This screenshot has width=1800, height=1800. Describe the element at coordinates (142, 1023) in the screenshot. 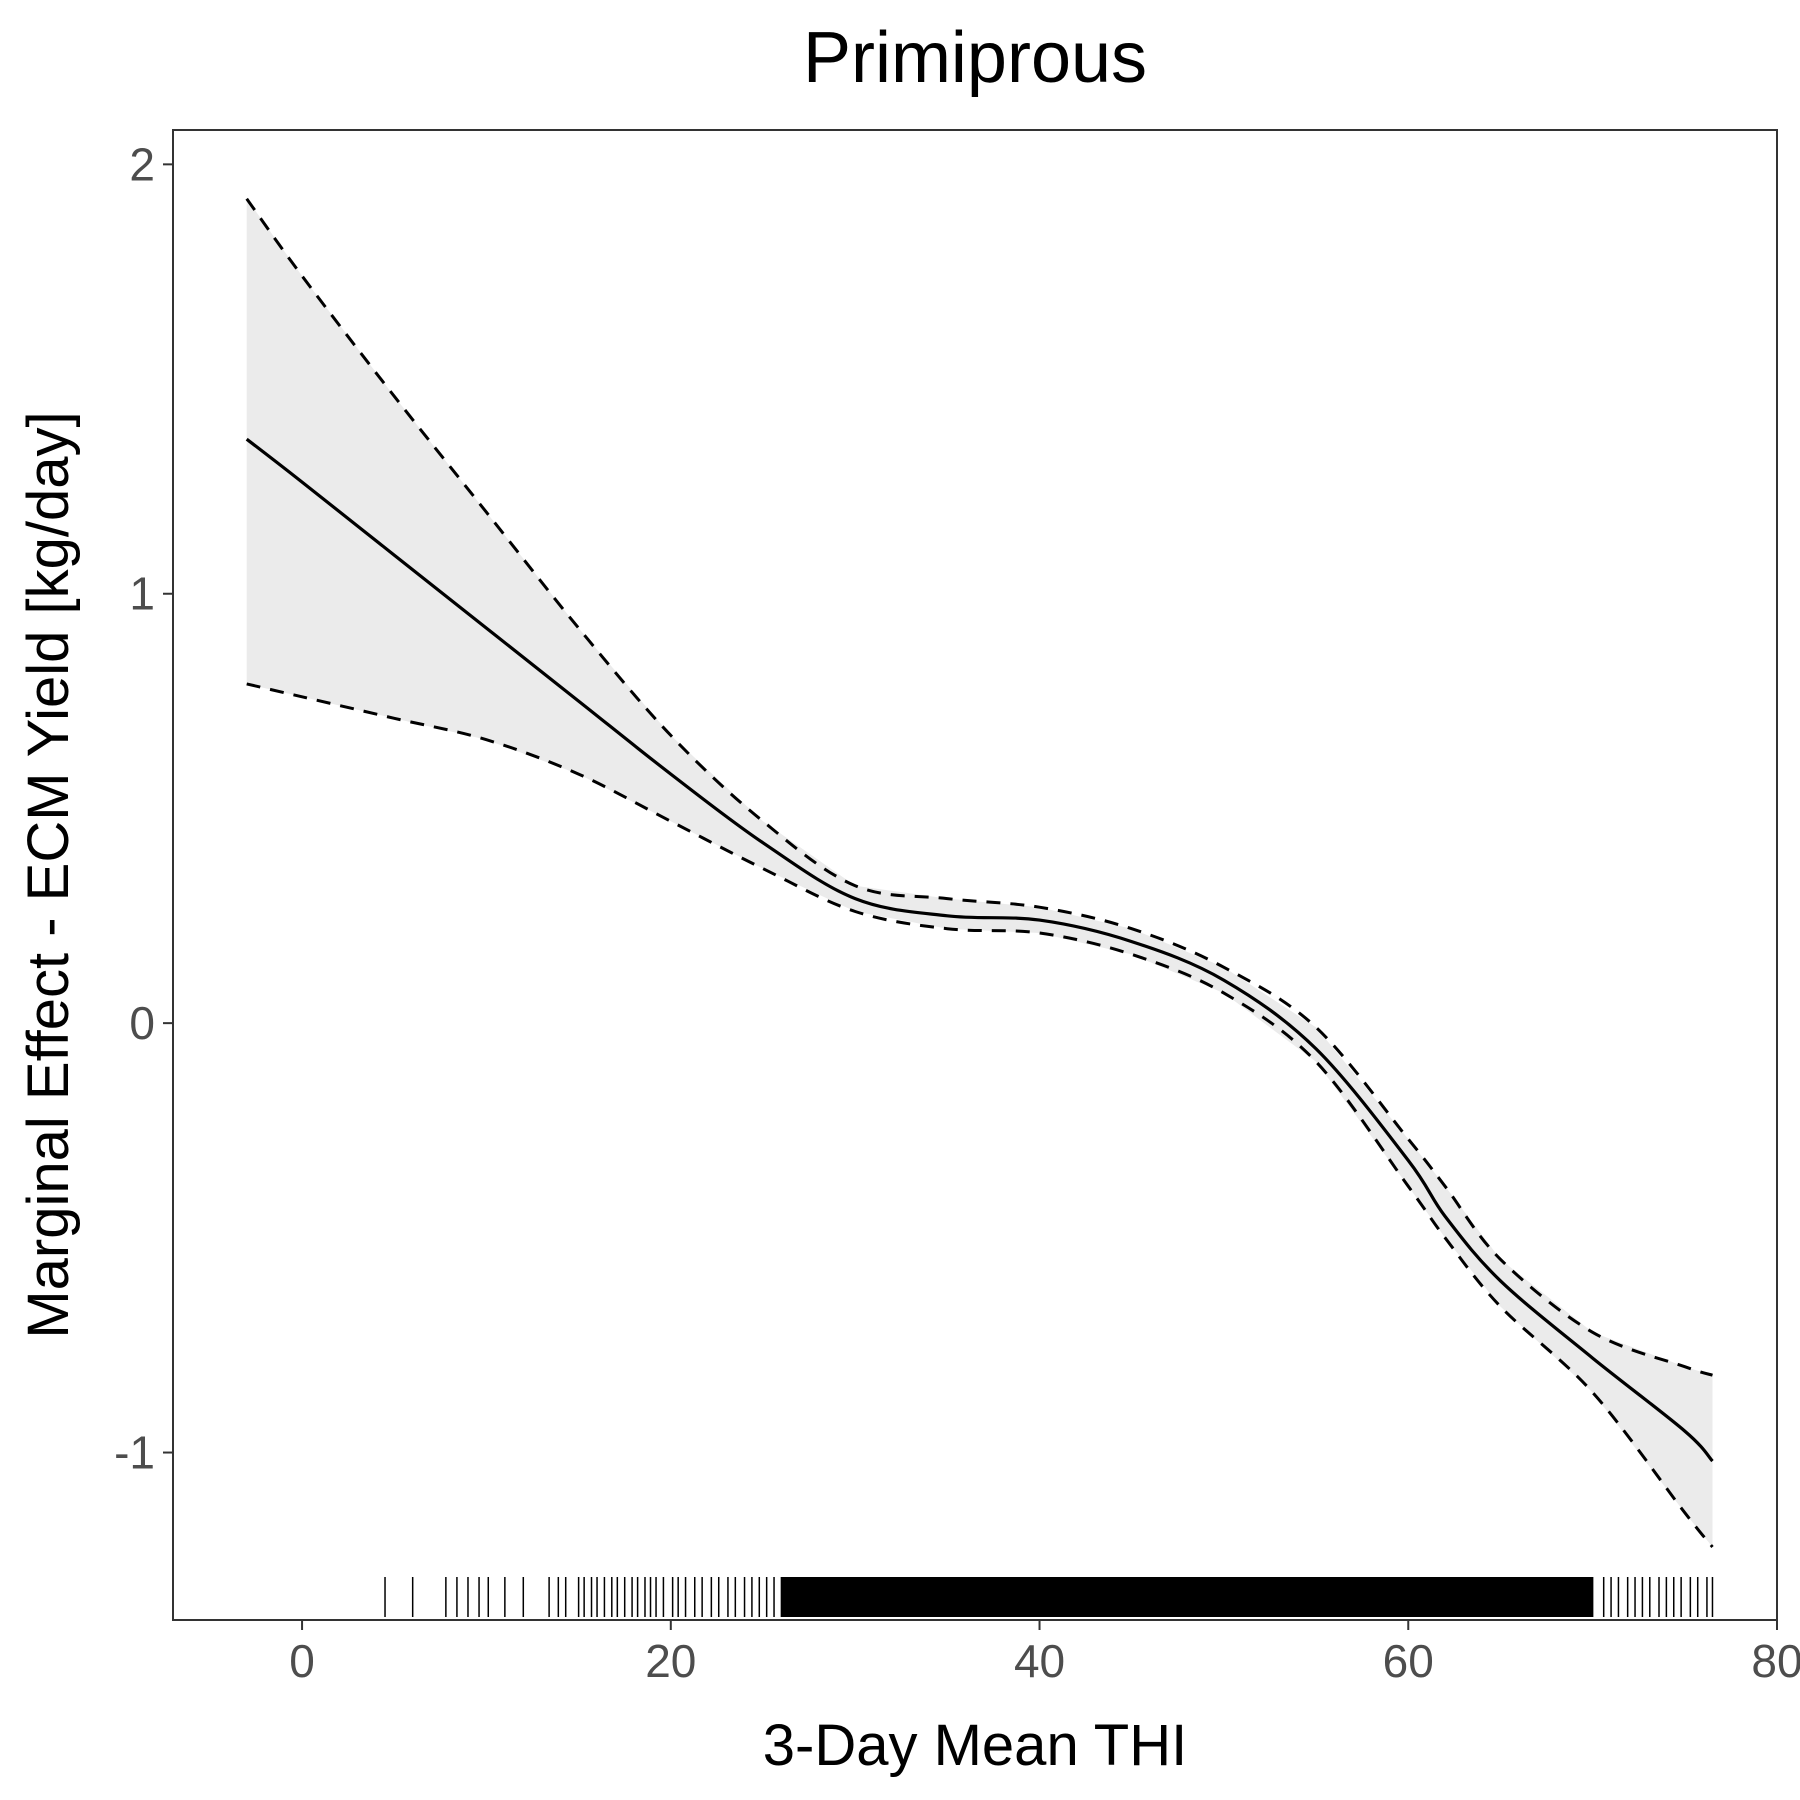

I see `y-tick-label: 0` at that location.